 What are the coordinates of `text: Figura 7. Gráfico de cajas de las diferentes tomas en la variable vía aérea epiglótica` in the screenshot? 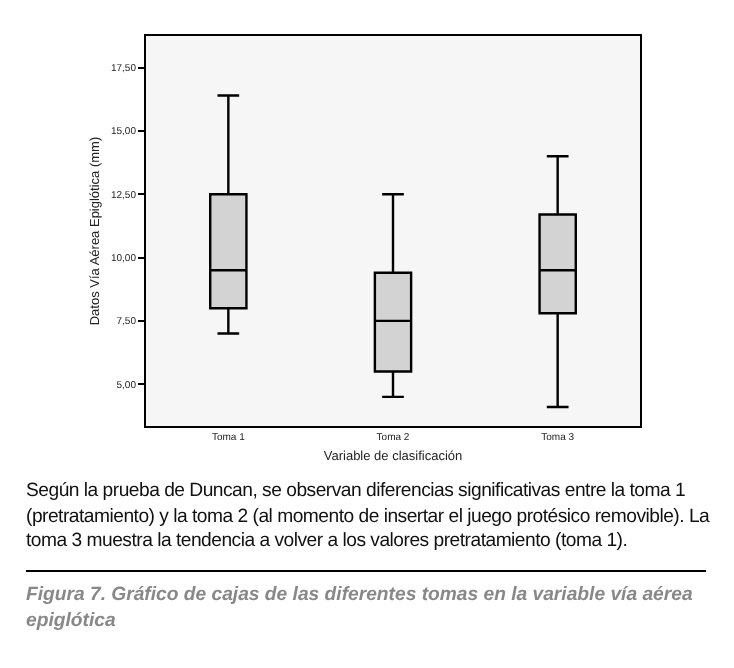 It's located at (360, 609).